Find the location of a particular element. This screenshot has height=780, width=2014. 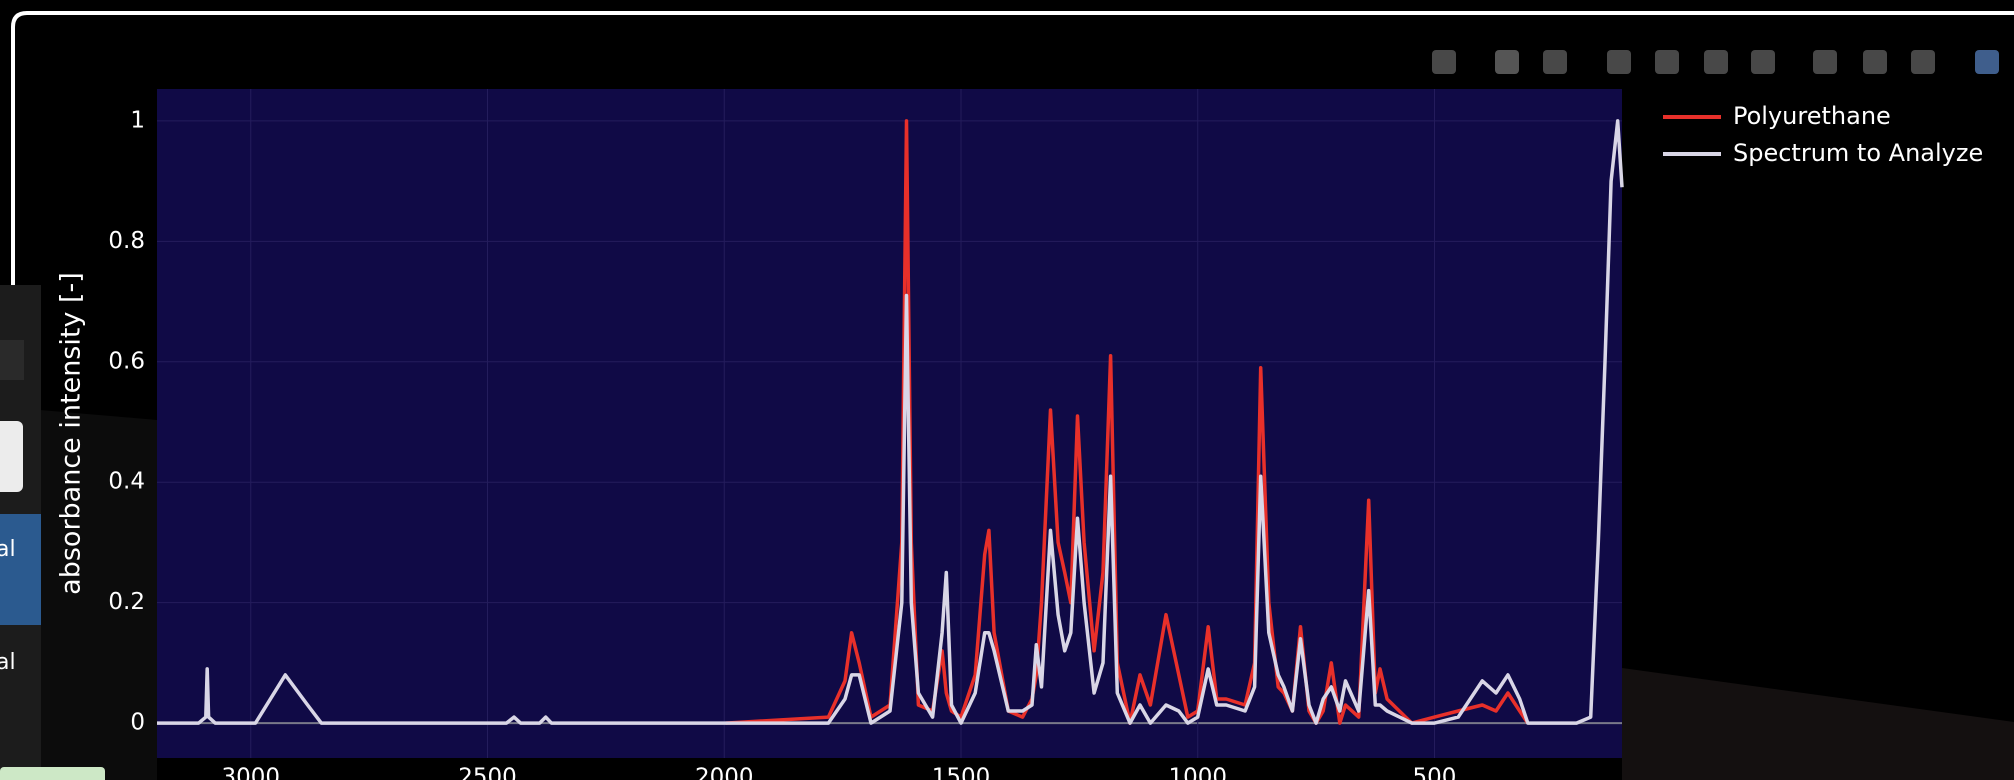

x-tick-label: 500 is located at coordinates (1435, 772).